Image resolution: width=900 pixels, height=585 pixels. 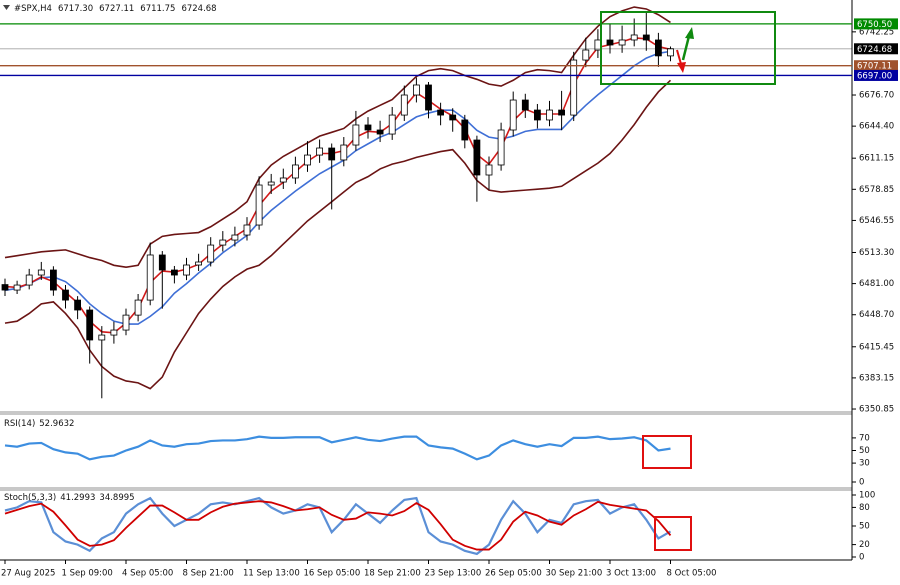 I want to click on price-level-label: 6724.68, so click(x=874, y=50).